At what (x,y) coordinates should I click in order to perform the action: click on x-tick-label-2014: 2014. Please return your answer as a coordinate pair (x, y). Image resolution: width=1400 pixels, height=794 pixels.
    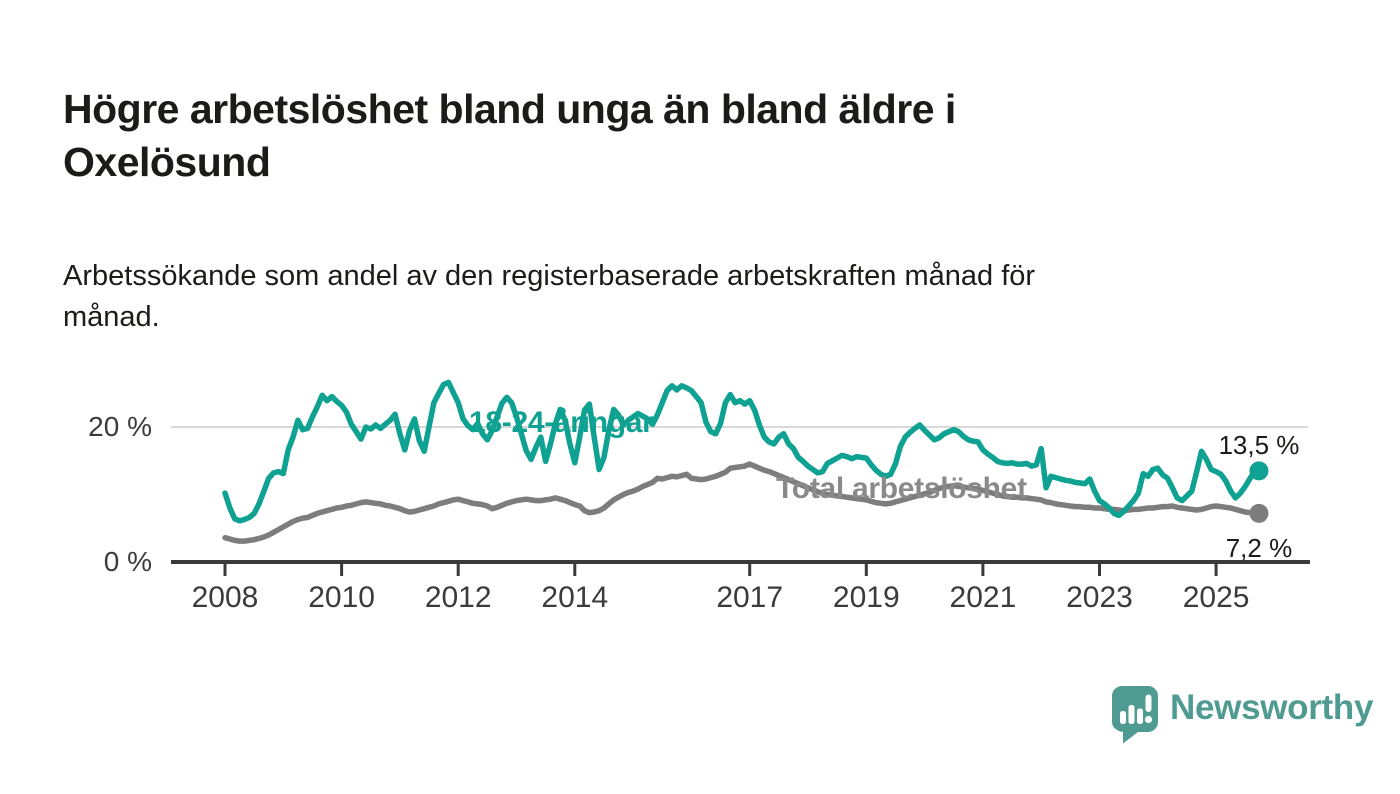
    Looking at the image, I should click on (575, 597).